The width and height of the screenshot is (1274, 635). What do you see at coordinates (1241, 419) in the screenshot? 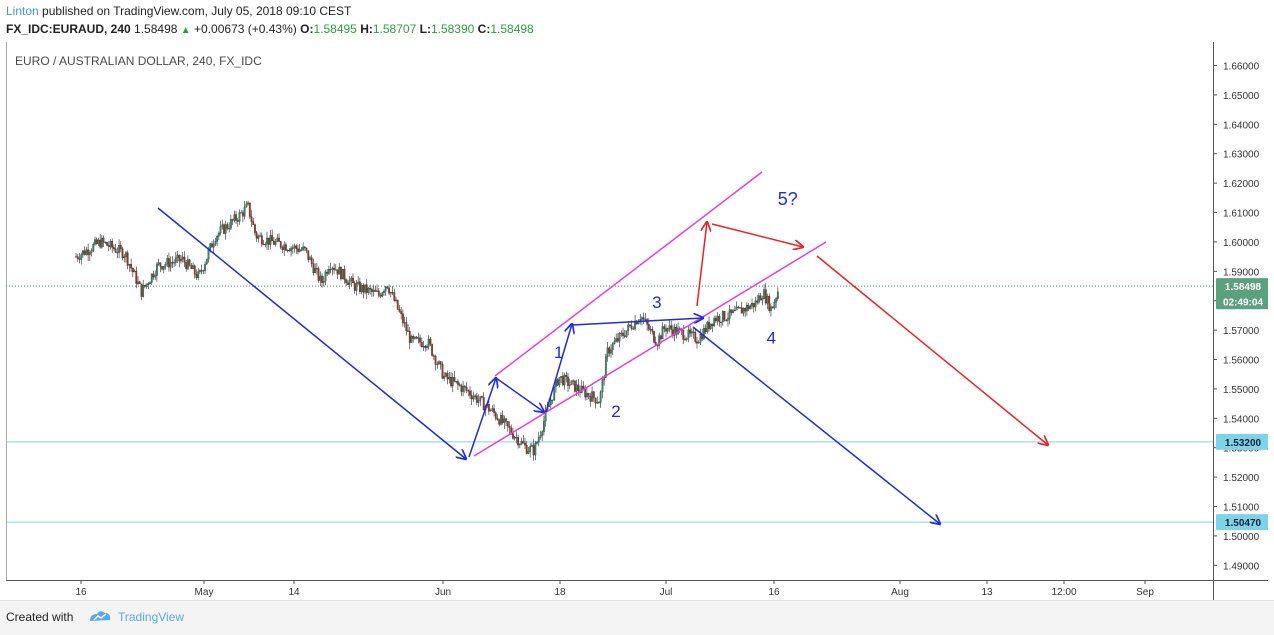
I see `y-tick-label: 1.54000` at bounding box center [1241, 419].